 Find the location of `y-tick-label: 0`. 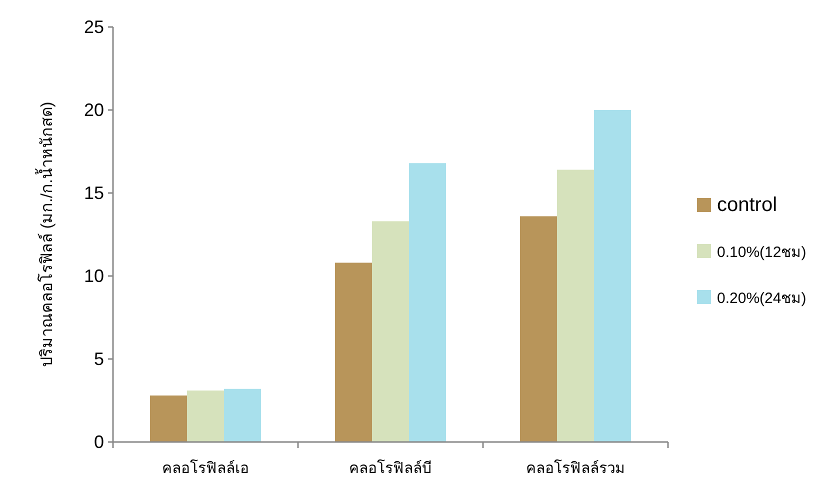

y-tick-label: 0 is located at coordinates (99, 442).